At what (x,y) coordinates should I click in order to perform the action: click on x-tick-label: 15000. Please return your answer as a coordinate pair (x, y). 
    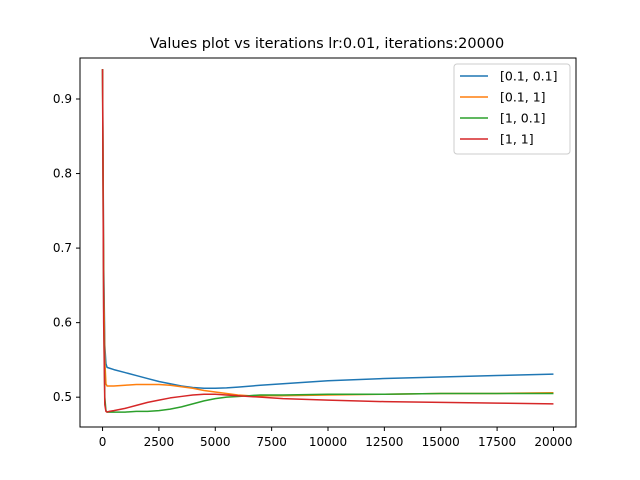
    Looking at the image, I should click on (441, 442).